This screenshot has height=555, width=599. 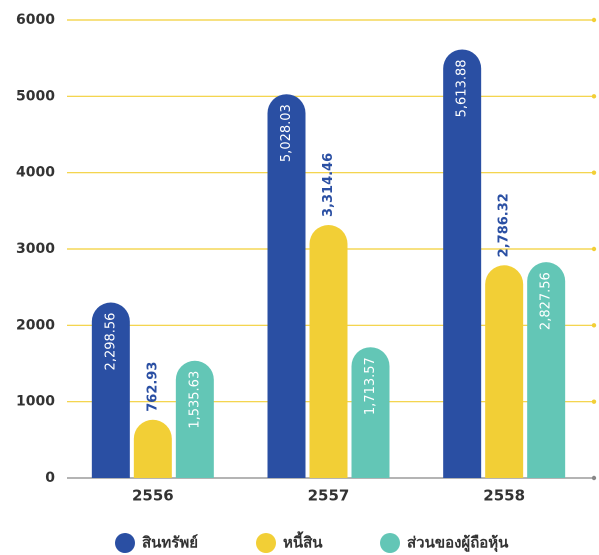 What do you see at coordinates (153, 496) in the screenshot?
I see `x-tick-label: 2556` at bounding box center [153, 496].